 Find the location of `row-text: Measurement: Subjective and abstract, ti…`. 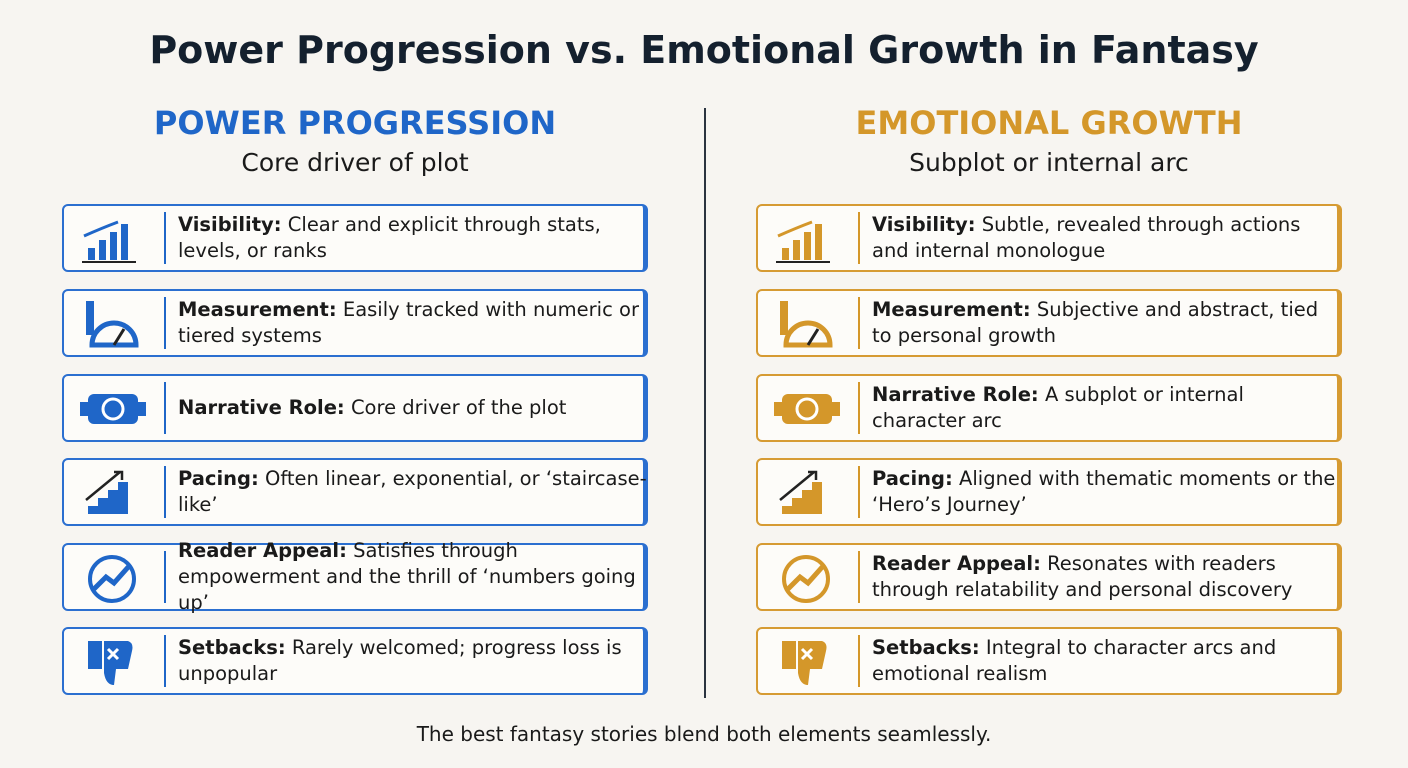

row-text: Measurement: Subjective and abstract, ti… is located at coordinates (1107, 323).